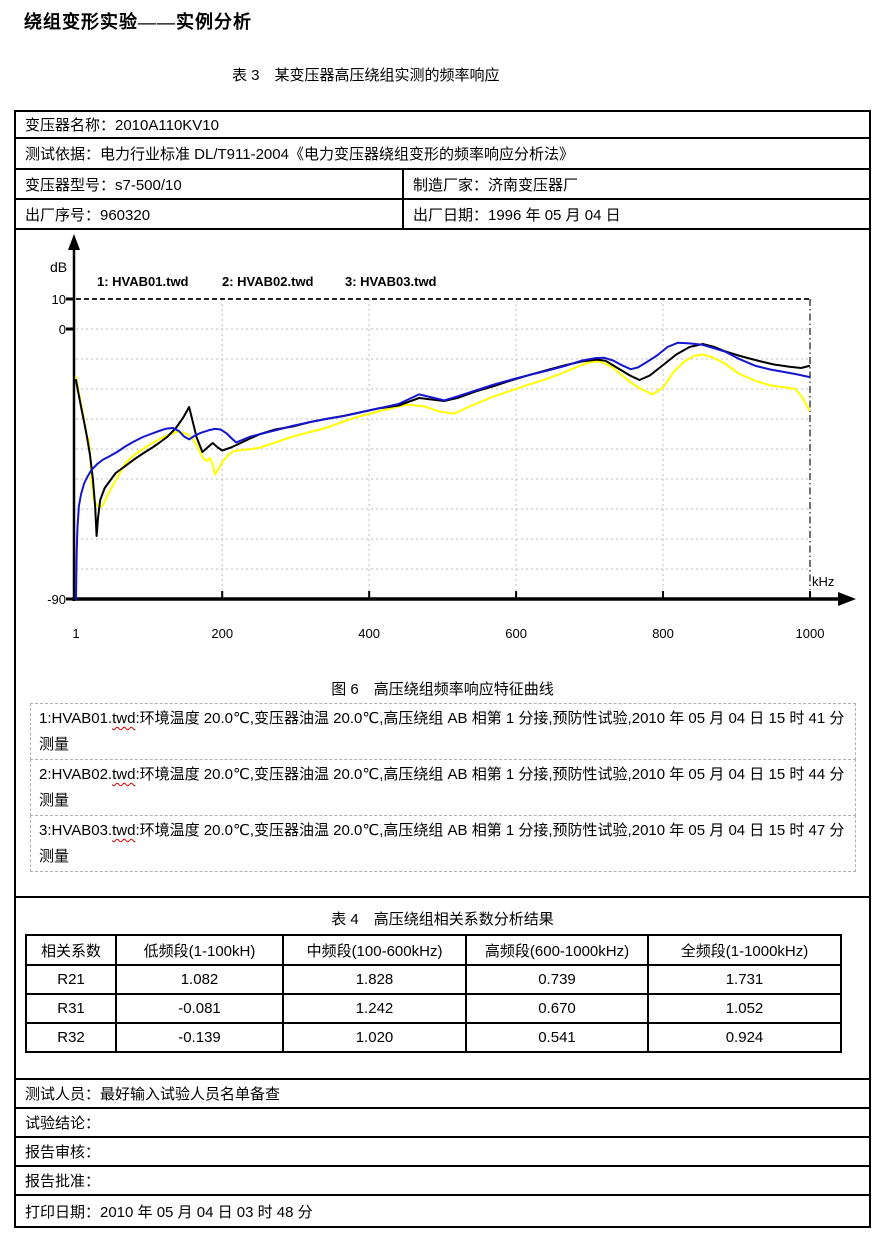 This screenshot has width=885, height=1235. Describe the element at coordinates (71, 979) in the screenshot. I see `correlation-cell: R21` at that location.